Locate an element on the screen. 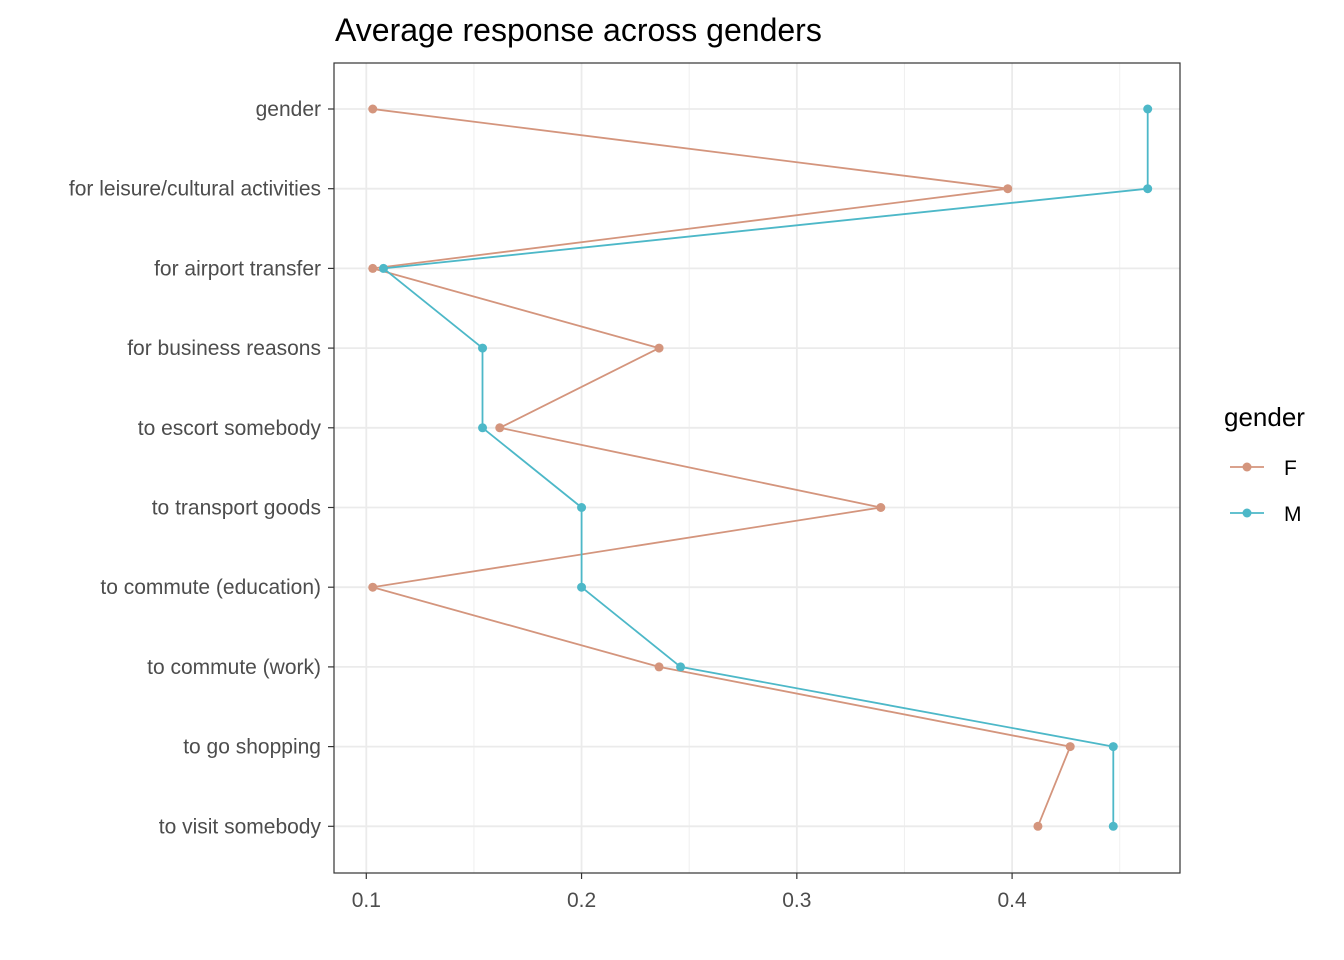  x-tick-label: 0.1 is located at coordinates (366, 900).